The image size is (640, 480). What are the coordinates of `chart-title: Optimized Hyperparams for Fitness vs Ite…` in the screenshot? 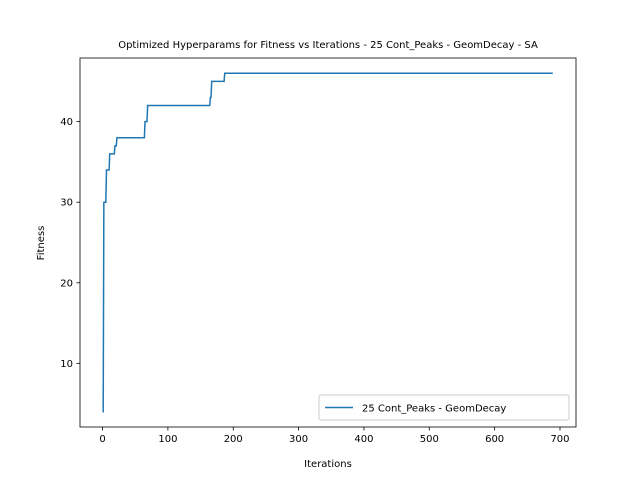 It's located at (328, 45).